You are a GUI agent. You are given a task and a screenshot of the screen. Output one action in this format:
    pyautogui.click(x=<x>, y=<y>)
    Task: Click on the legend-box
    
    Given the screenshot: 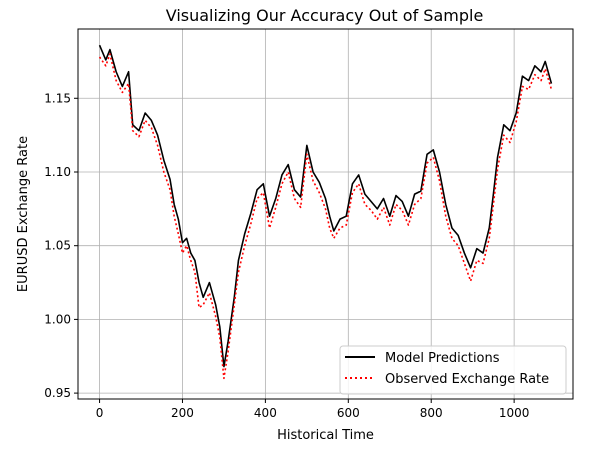 What is the action you would take?
    pyautogui.click(x=453, y=370)
    